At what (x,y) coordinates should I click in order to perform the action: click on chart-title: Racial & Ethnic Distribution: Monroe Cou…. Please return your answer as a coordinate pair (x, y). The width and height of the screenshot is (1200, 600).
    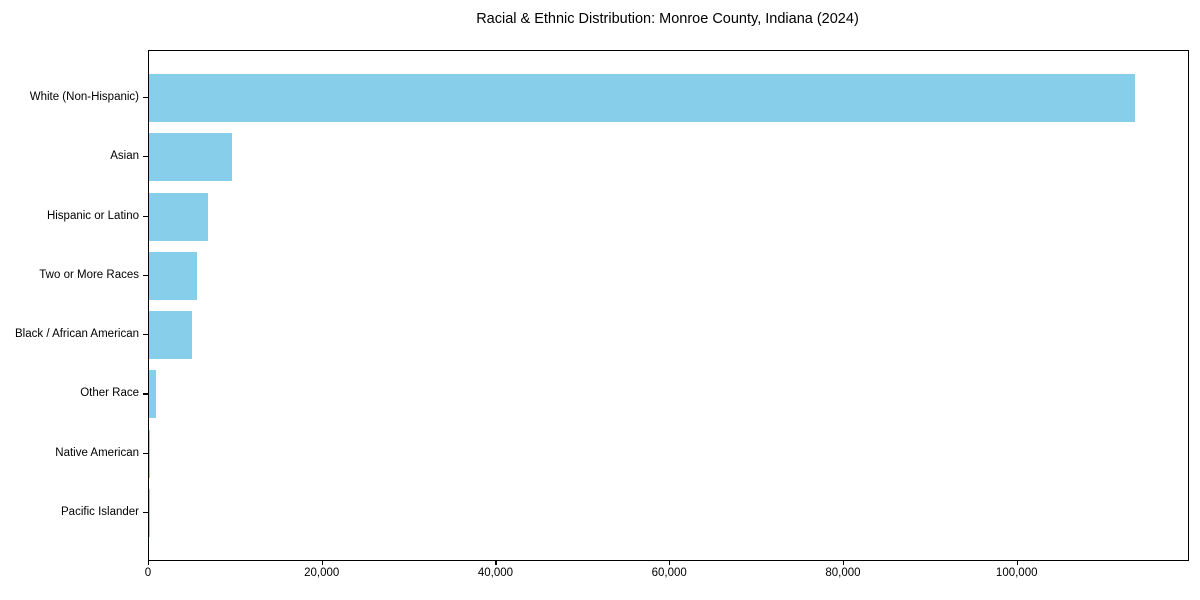
    Looking at the image, I should click on (667, 19).